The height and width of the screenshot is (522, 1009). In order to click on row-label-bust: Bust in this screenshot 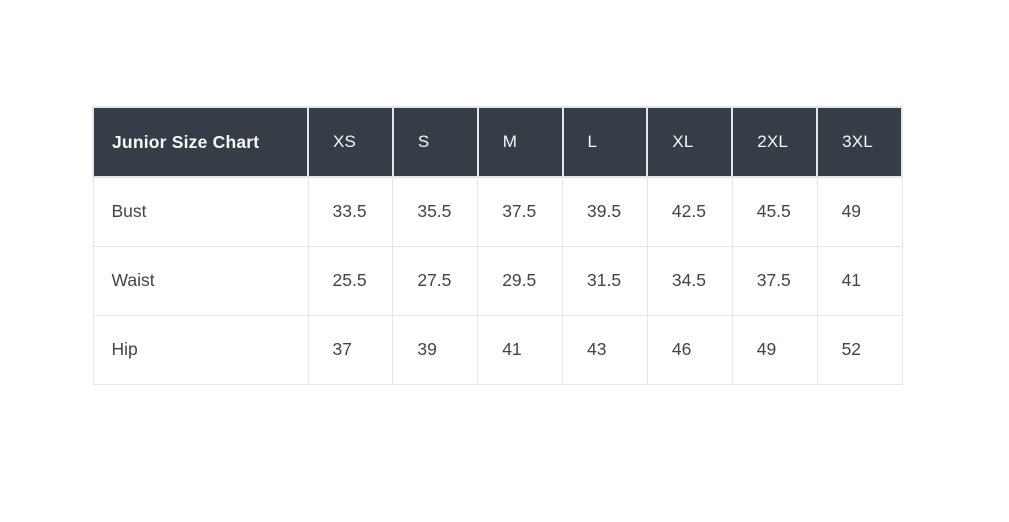, I will do `click(200, 211)`.